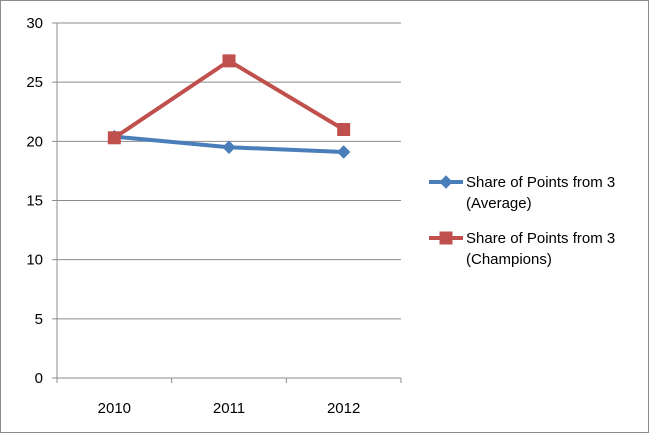 The image size is (649, 434). Describe the element at coordinates (34, 201) in the screenshot. I see `y-tick-label: 15` at that location.